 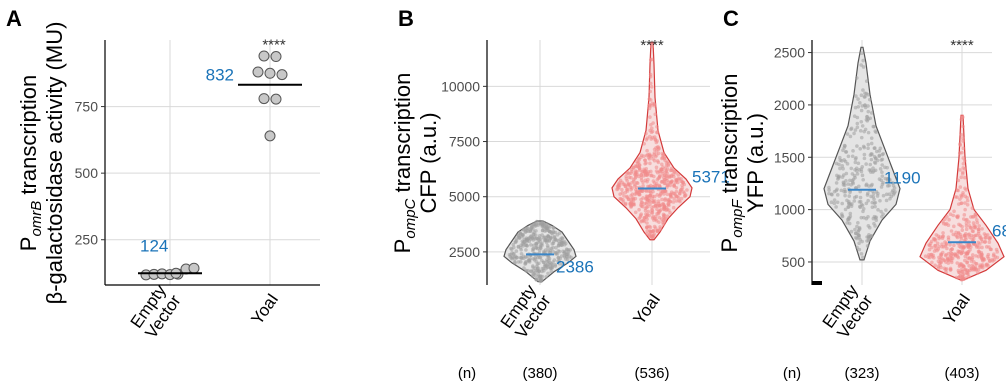 I want to click on panel-b-y-ticks: 2500 5000 7500 10000, so click(x=464, y=169).